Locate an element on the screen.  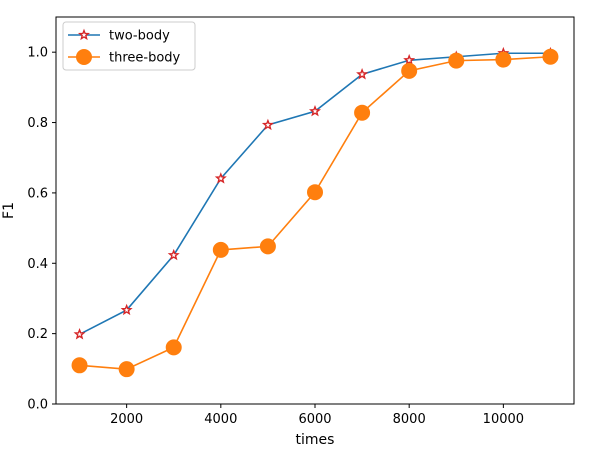
legend-item-two-body: two-body is located at coordinates (119, 36).